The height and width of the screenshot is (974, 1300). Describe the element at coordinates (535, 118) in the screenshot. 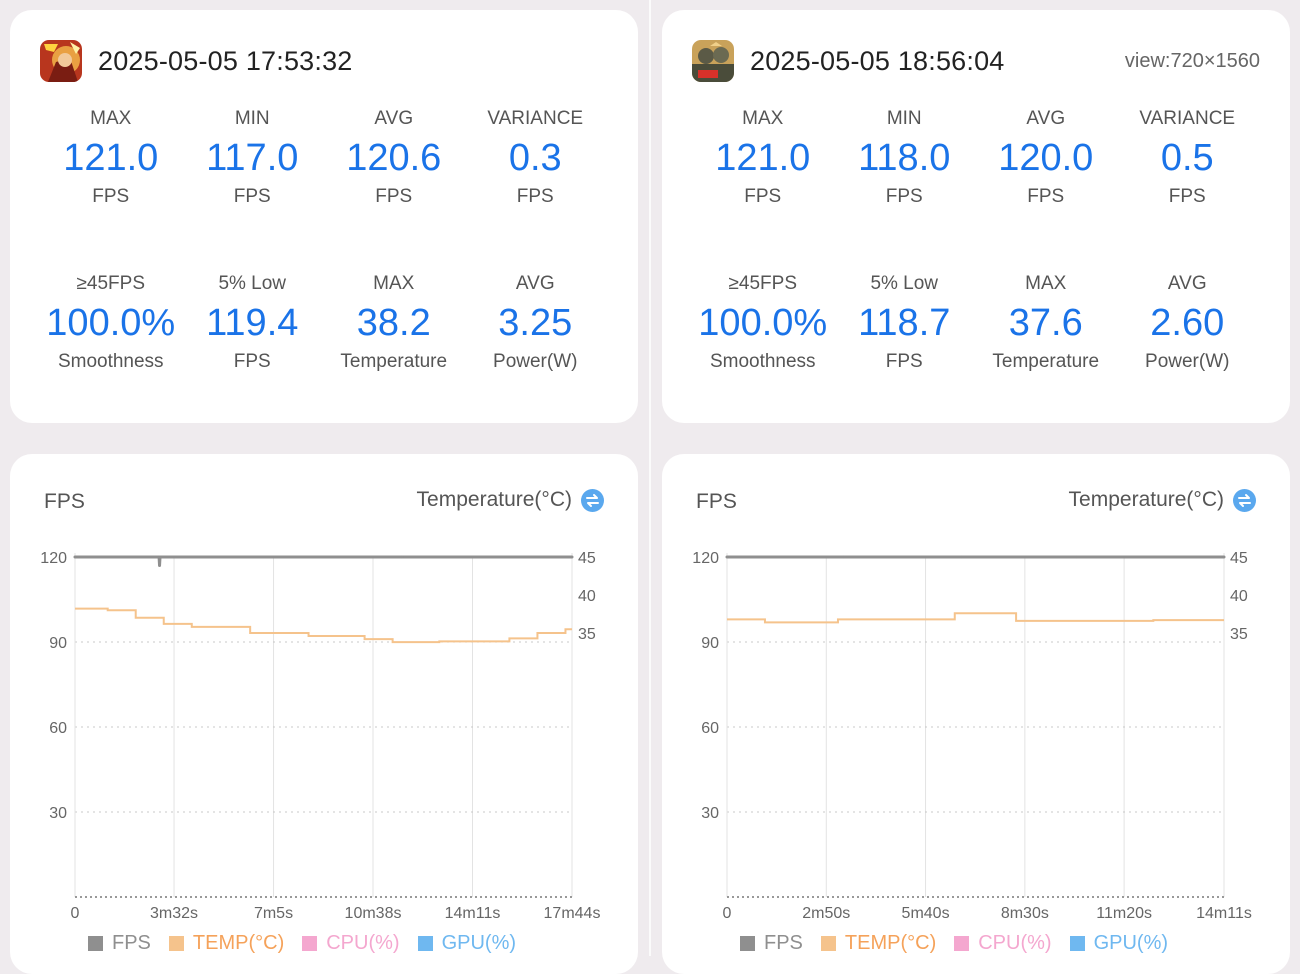

I see `stat-label: VARIANCE` at that location.